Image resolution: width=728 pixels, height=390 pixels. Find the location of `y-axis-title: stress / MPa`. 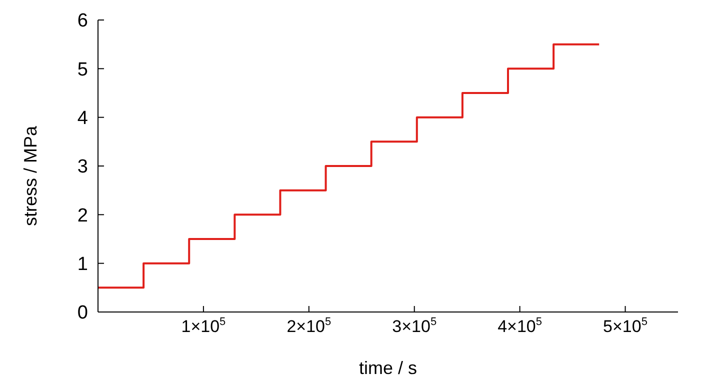

y-axis-title: stress / MPa is located at coordinates (30, 175).